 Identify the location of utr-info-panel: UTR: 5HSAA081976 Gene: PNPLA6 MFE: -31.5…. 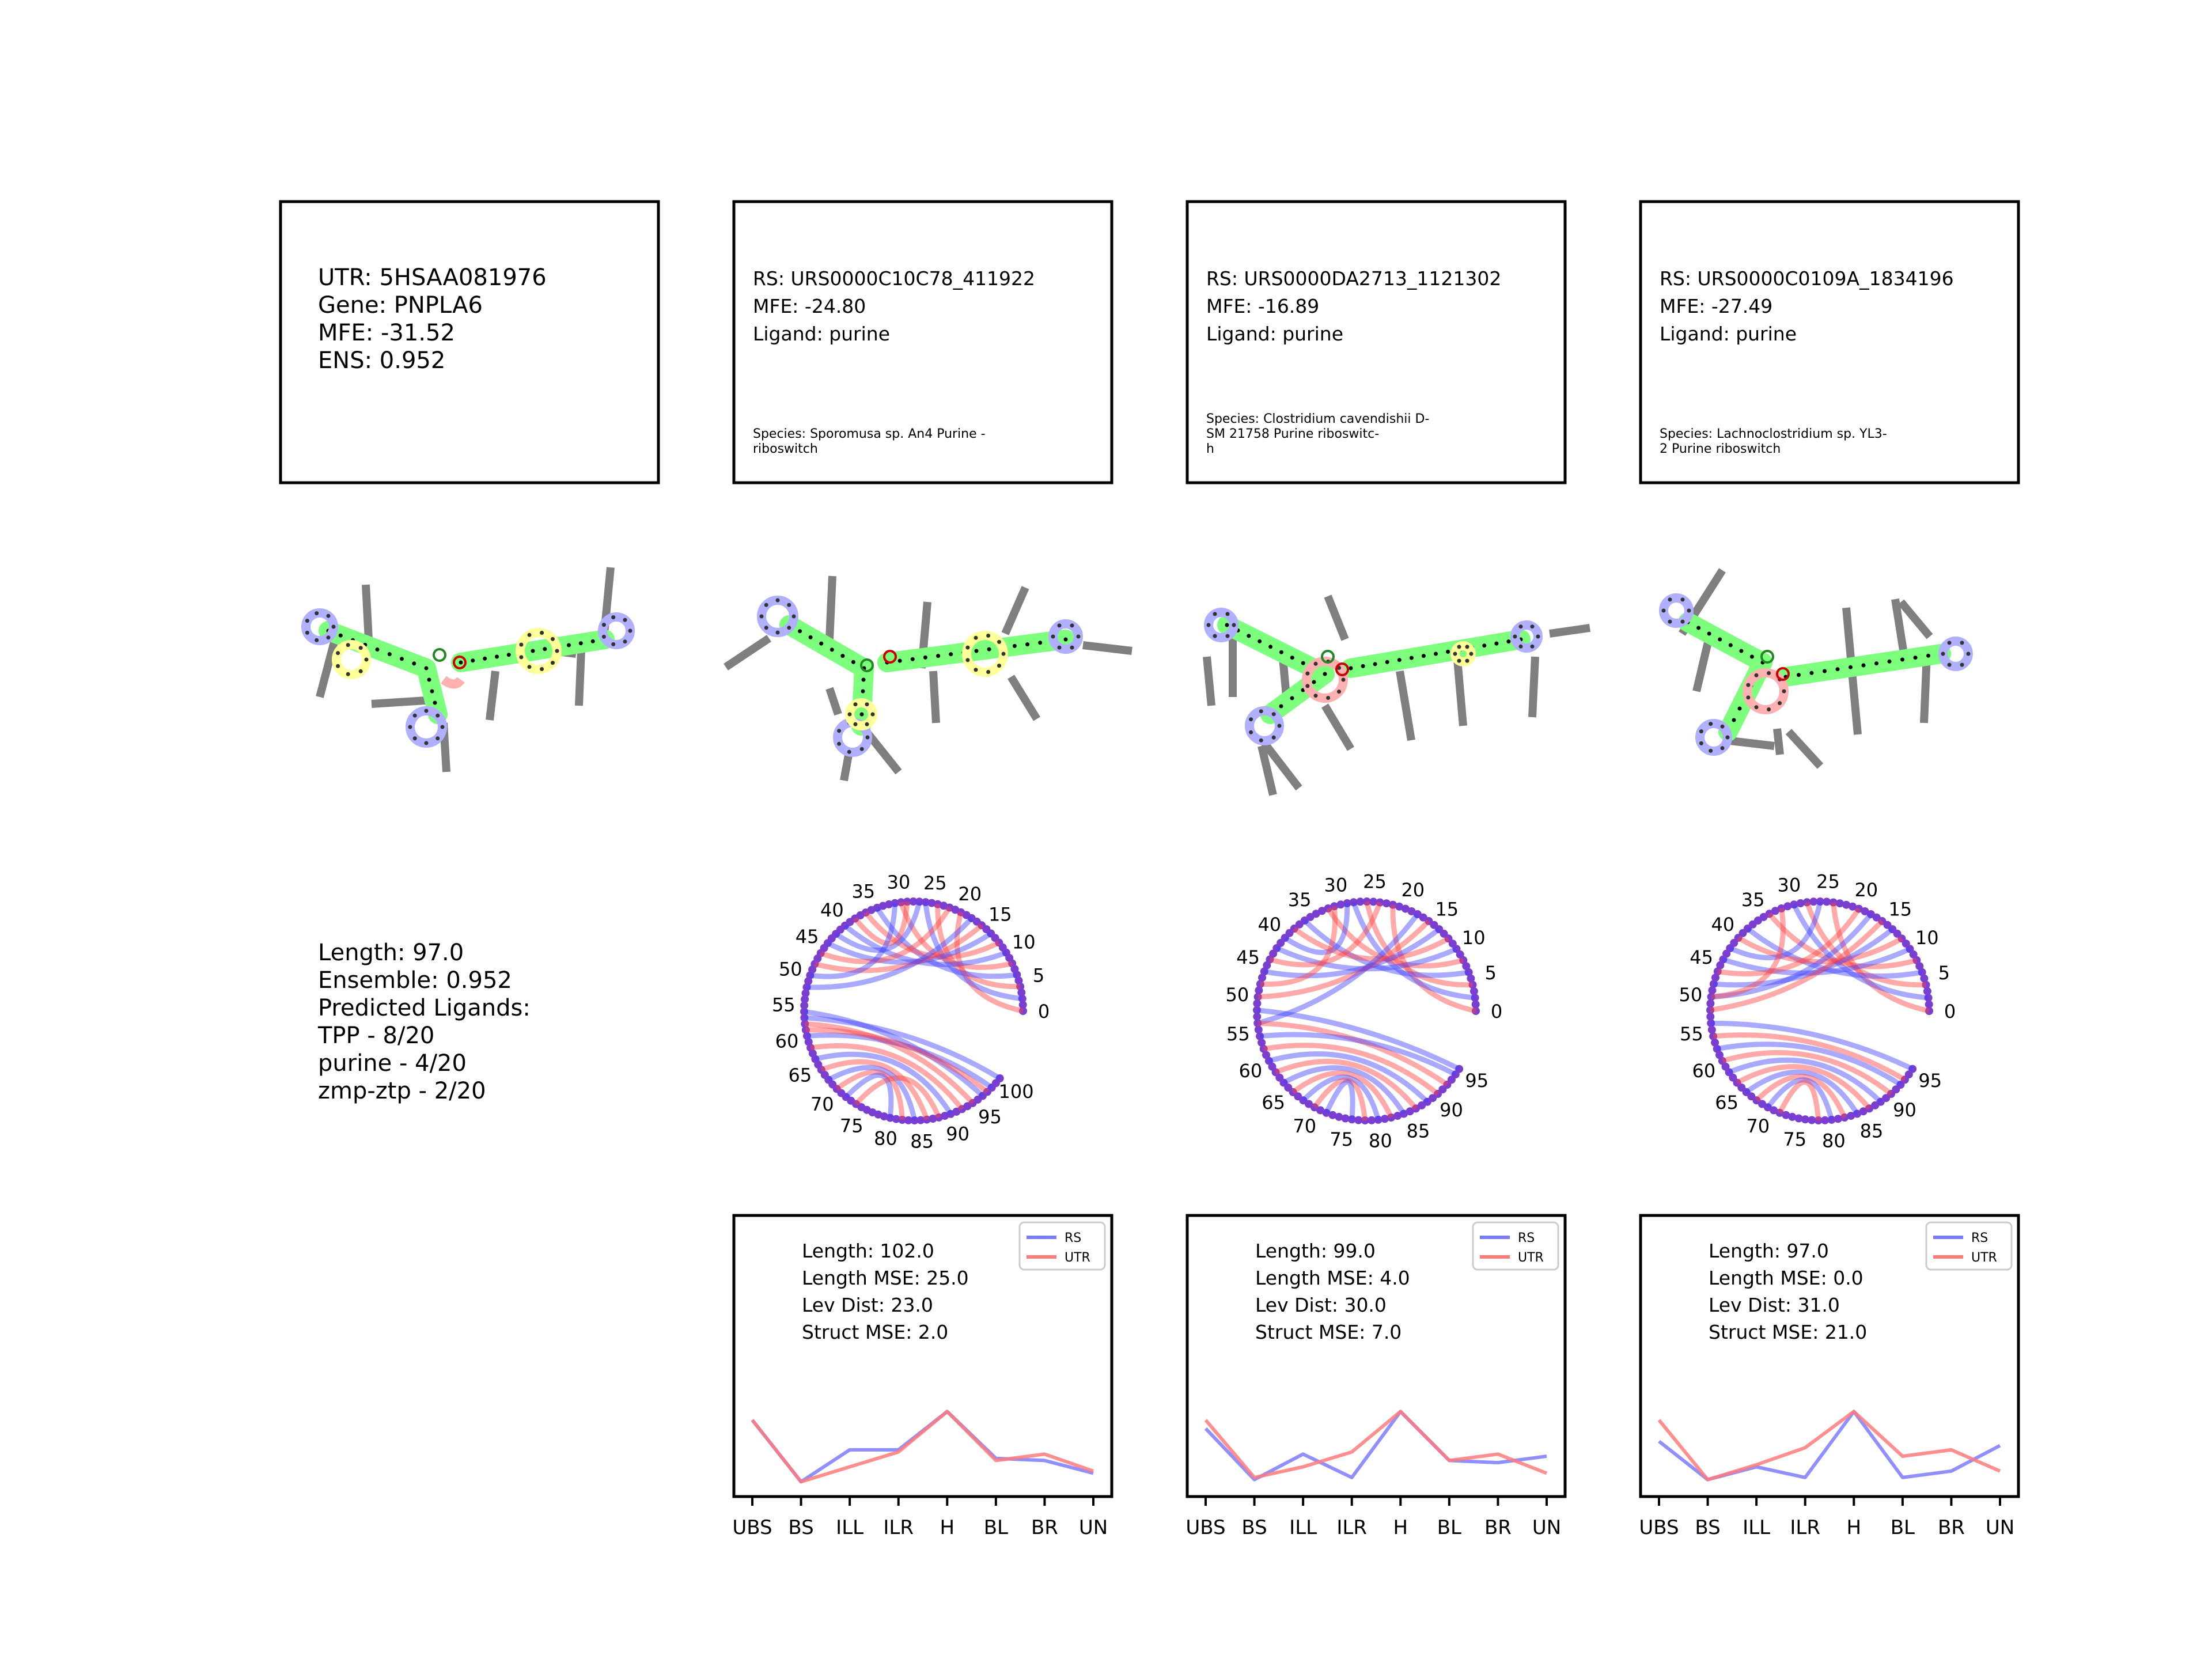
(469, 342).